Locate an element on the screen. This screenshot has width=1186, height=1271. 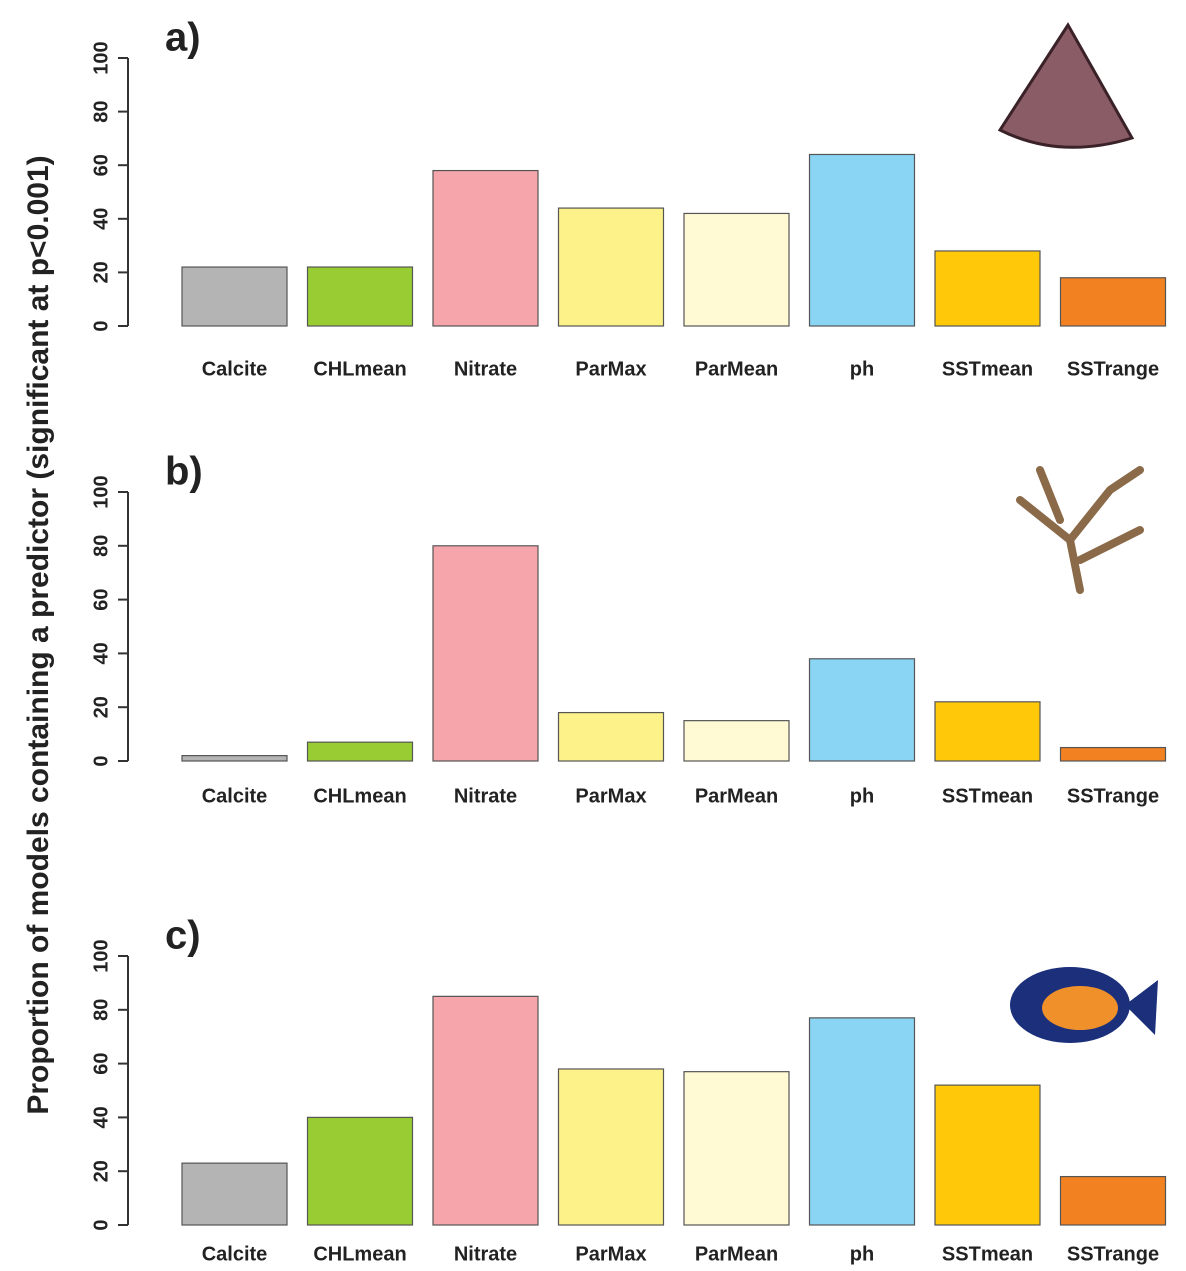
panel-title: c) is located at coordinates (183, 936).